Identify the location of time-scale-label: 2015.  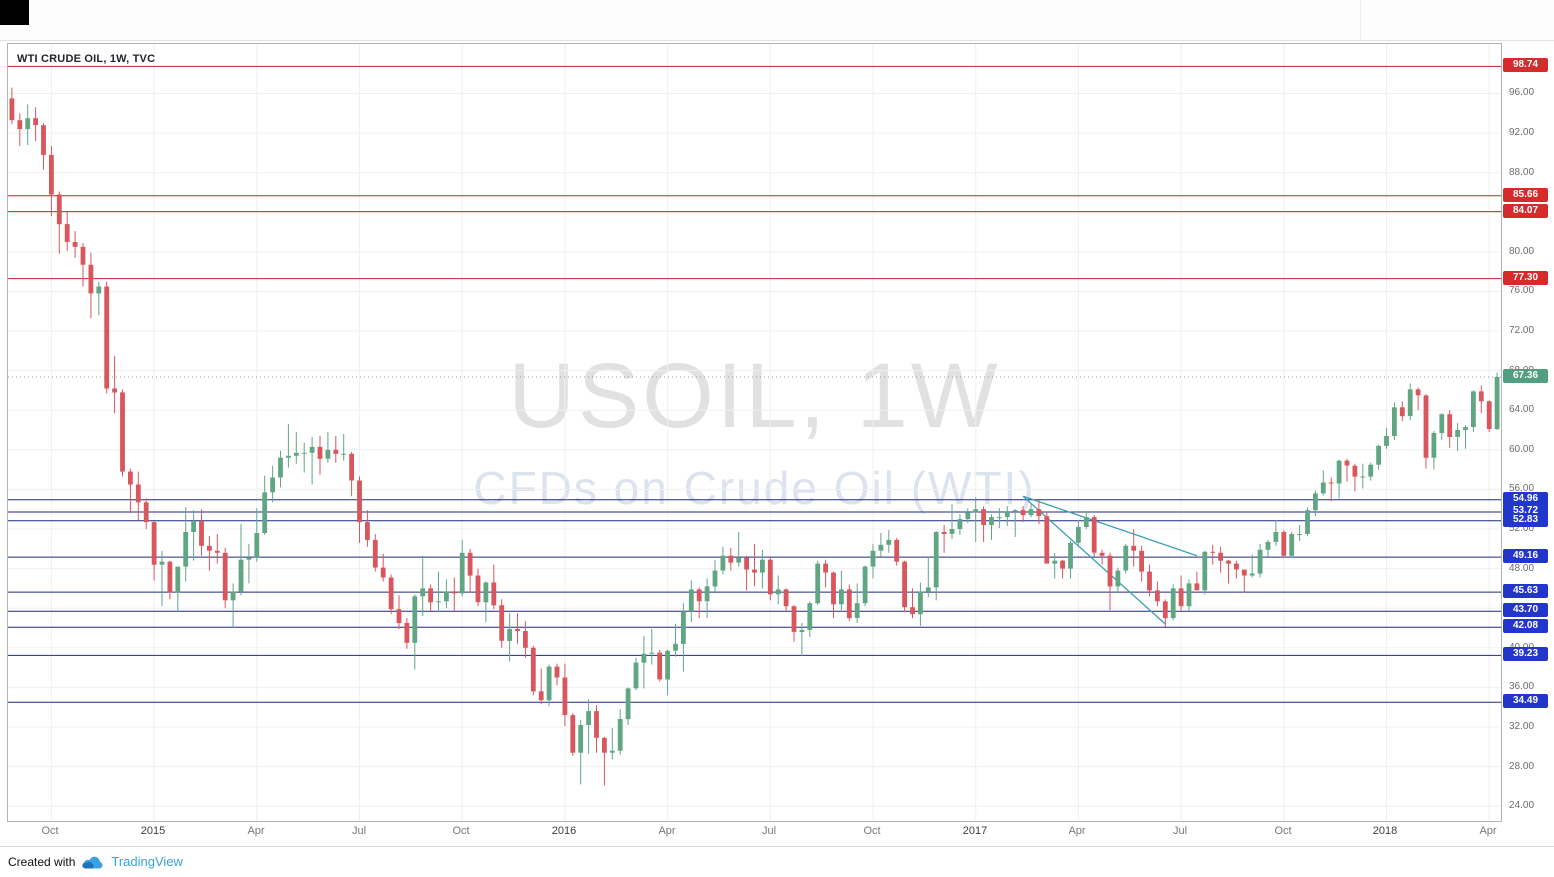
(153, 831).